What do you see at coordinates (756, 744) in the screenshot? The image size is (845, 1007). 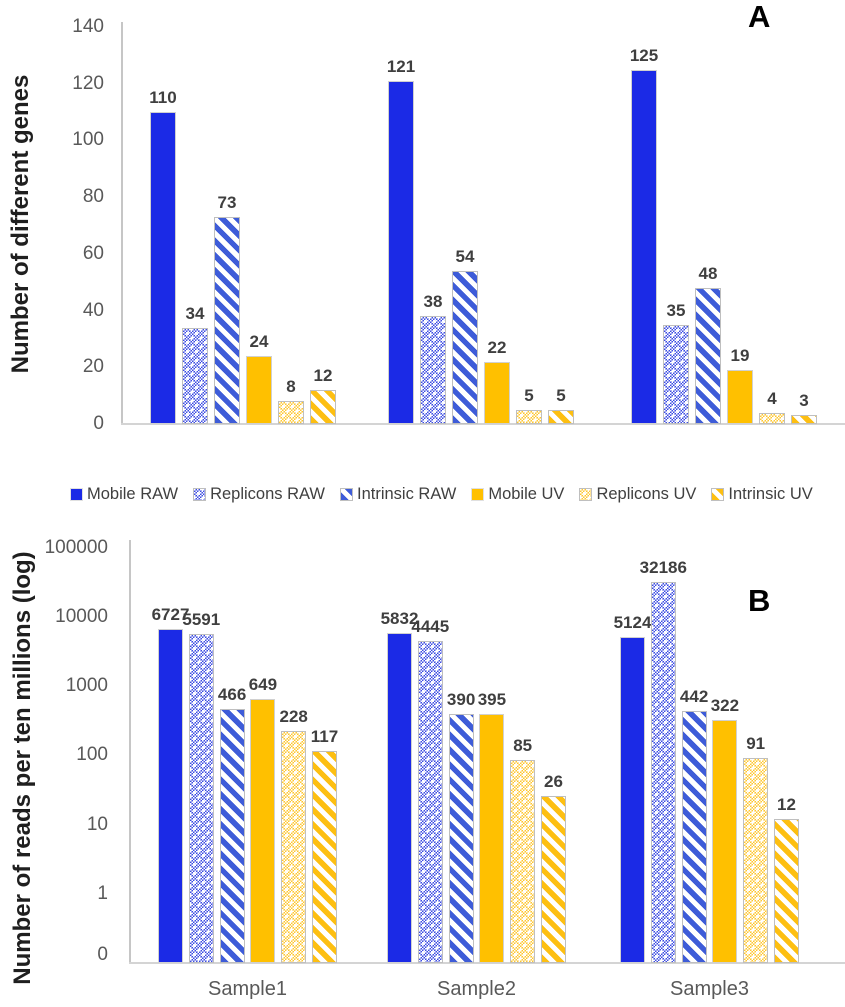 I see `bar-value-label: 91` at bounding box center [756, 744].